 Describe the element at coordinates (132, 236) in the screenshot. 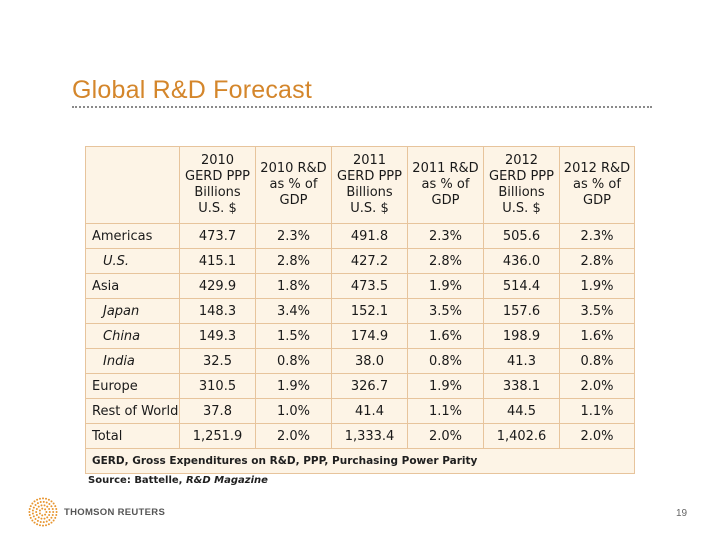

I see `region-cell: Americas` at that location.